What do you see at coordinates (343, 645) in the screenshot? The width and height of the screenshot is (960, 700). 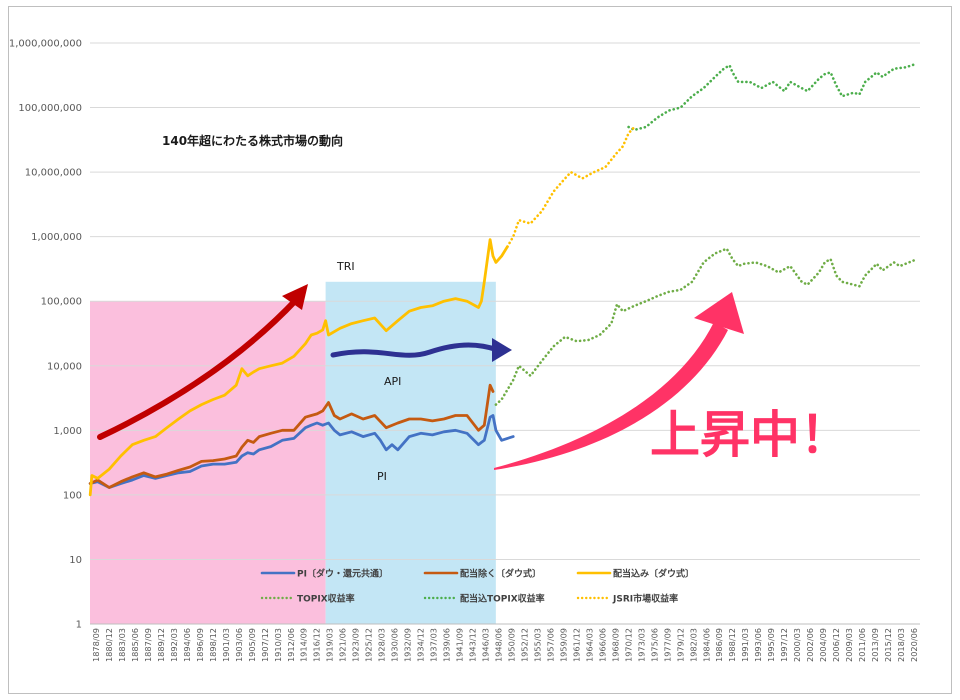 I see `x-tick-label: 1921/06` at bounding box center [343, 645].